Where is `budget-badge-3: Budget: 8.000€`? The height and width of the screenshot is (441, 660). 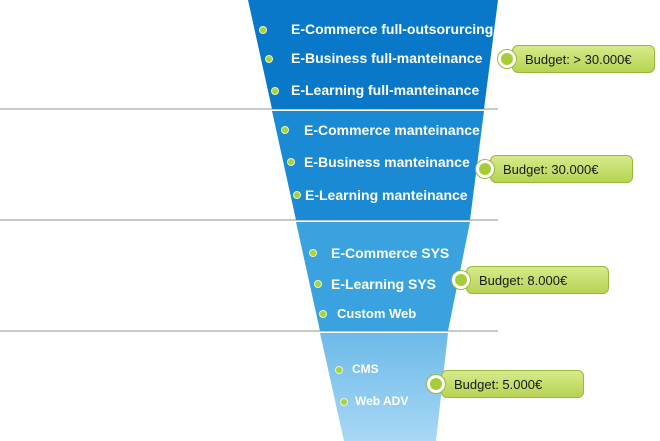 budget-badge-3: Budget: 8.000€ is located at coordinates (537, 280).